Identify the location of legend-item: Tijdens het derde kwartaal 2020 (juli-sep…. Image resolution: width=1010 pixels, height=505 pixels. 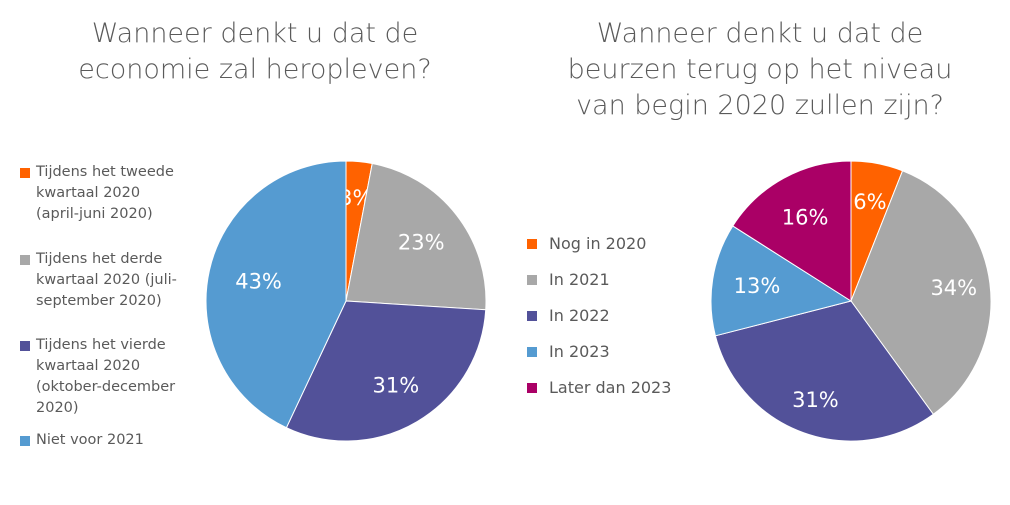
(105, 281).